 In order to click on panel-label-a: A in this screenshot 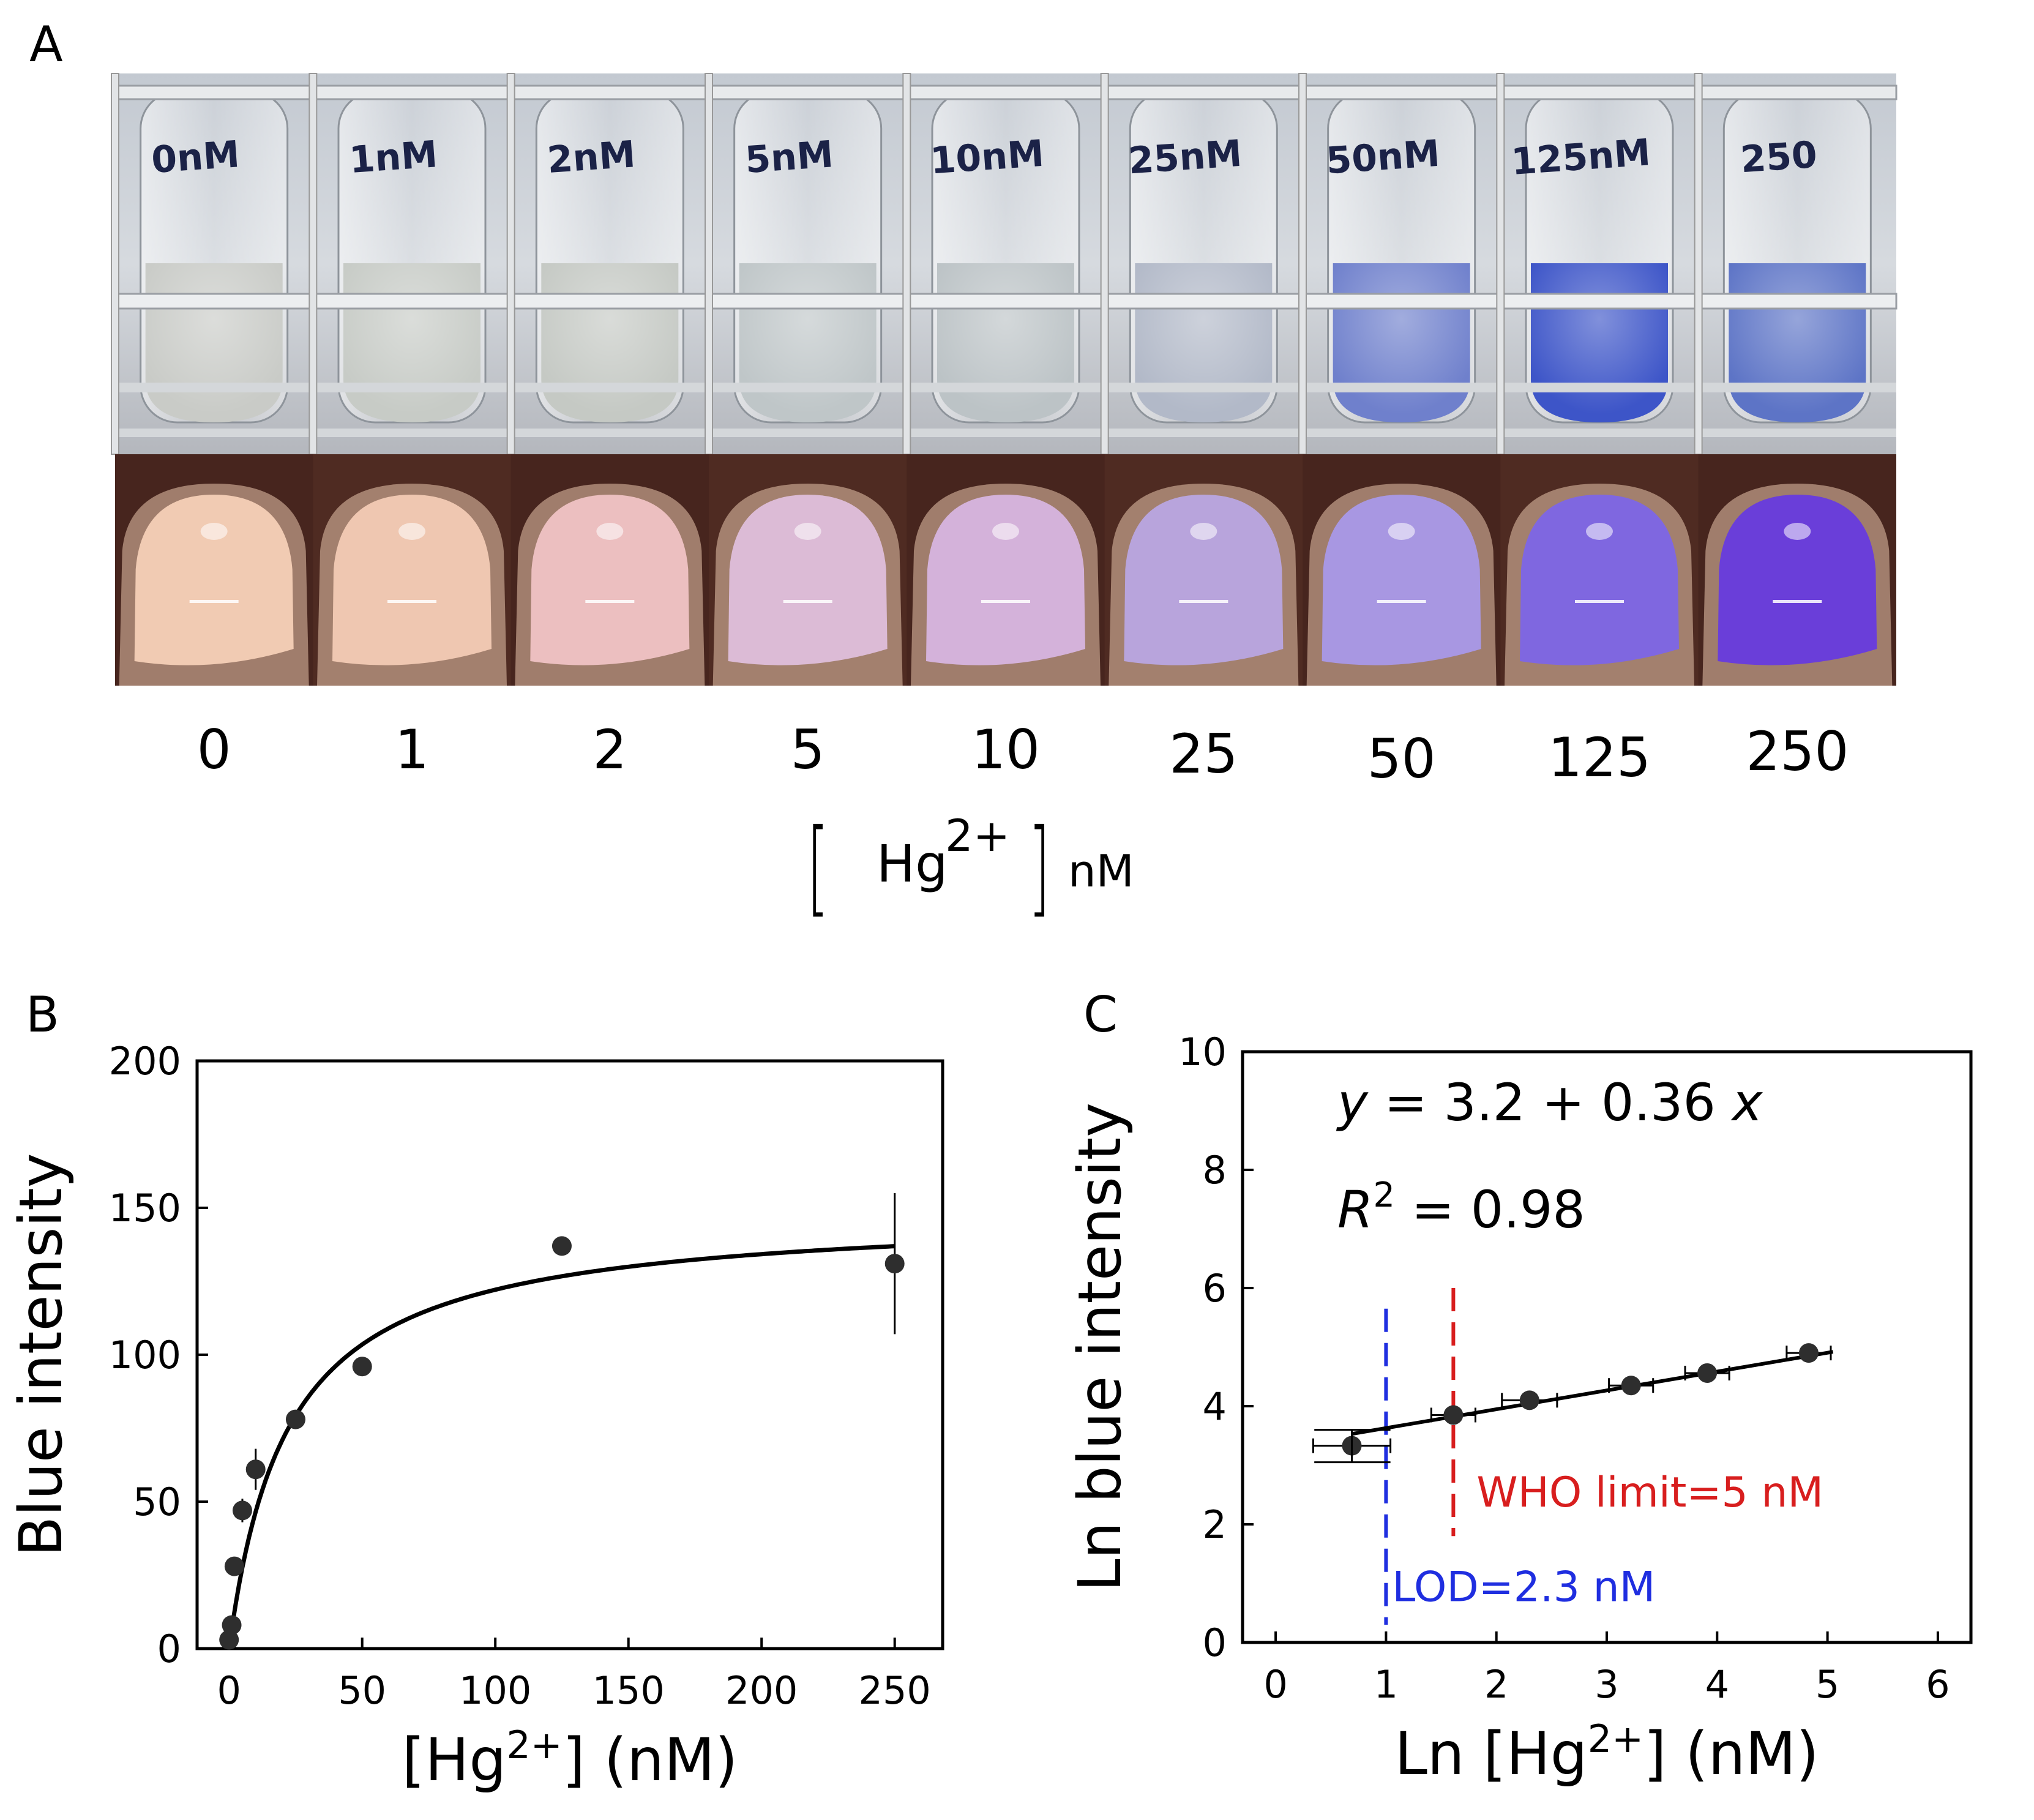, I will do `click(46, 44)`.